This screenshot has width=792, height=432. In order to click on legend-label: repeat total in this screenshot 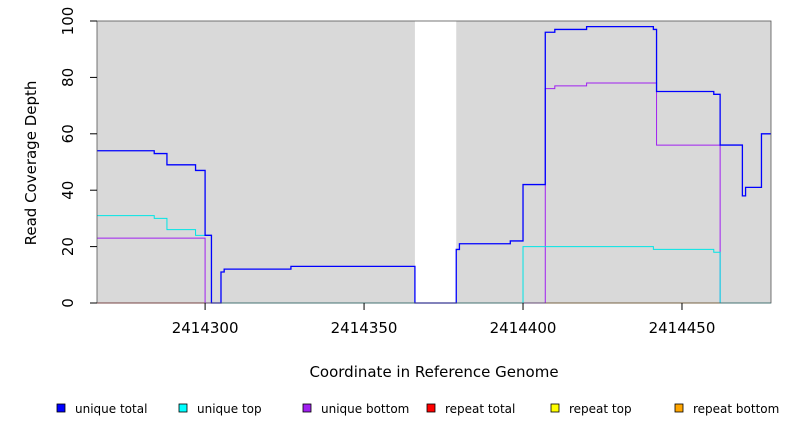, I will do `click(480, 409)`.